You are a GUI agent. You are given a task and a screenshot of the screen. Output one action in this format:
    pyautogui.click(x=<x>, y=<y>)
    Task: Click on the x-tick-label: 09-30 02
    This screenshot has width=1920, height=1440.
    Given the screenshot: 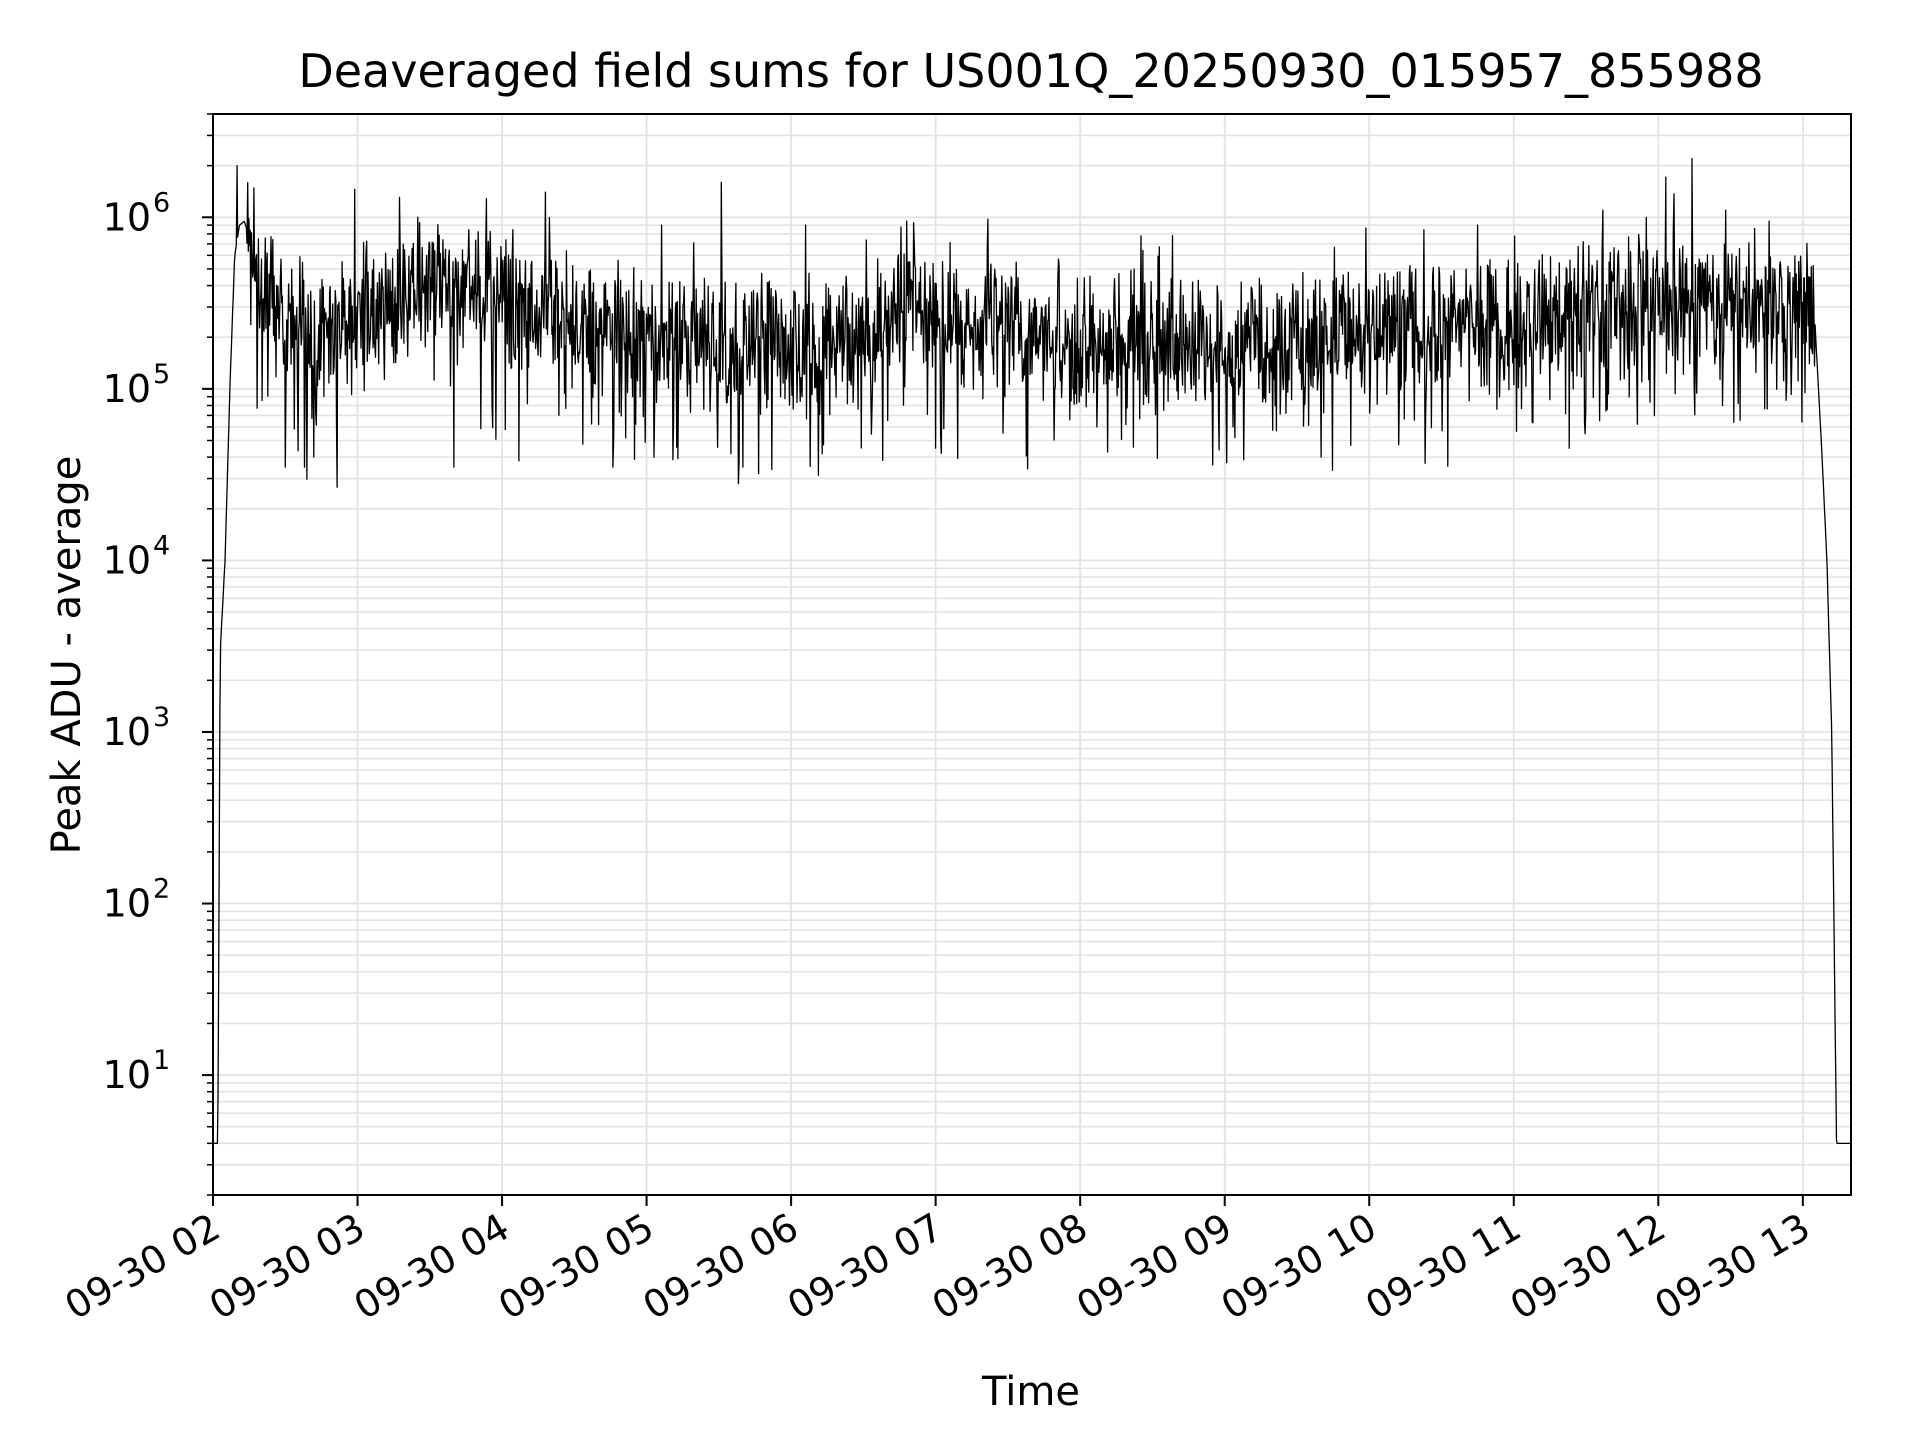 What is the action you would take?
    pyautogui.click(x=143, y=1267)
    